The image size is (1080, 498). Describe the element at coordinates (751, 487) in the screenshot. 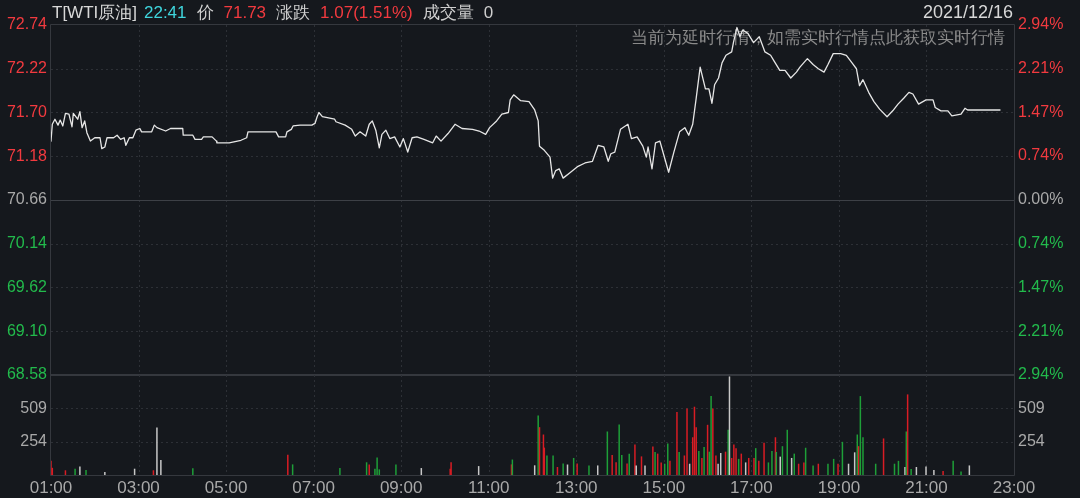

I see `x-tick-label: 17:00` at that location.